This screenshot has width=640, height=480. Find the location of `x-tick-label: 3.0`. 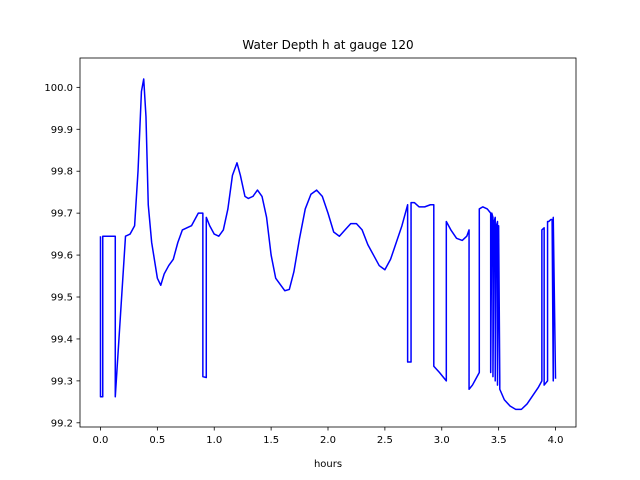

x-tick-label: 3.0 is located at coordinates (442, 440).